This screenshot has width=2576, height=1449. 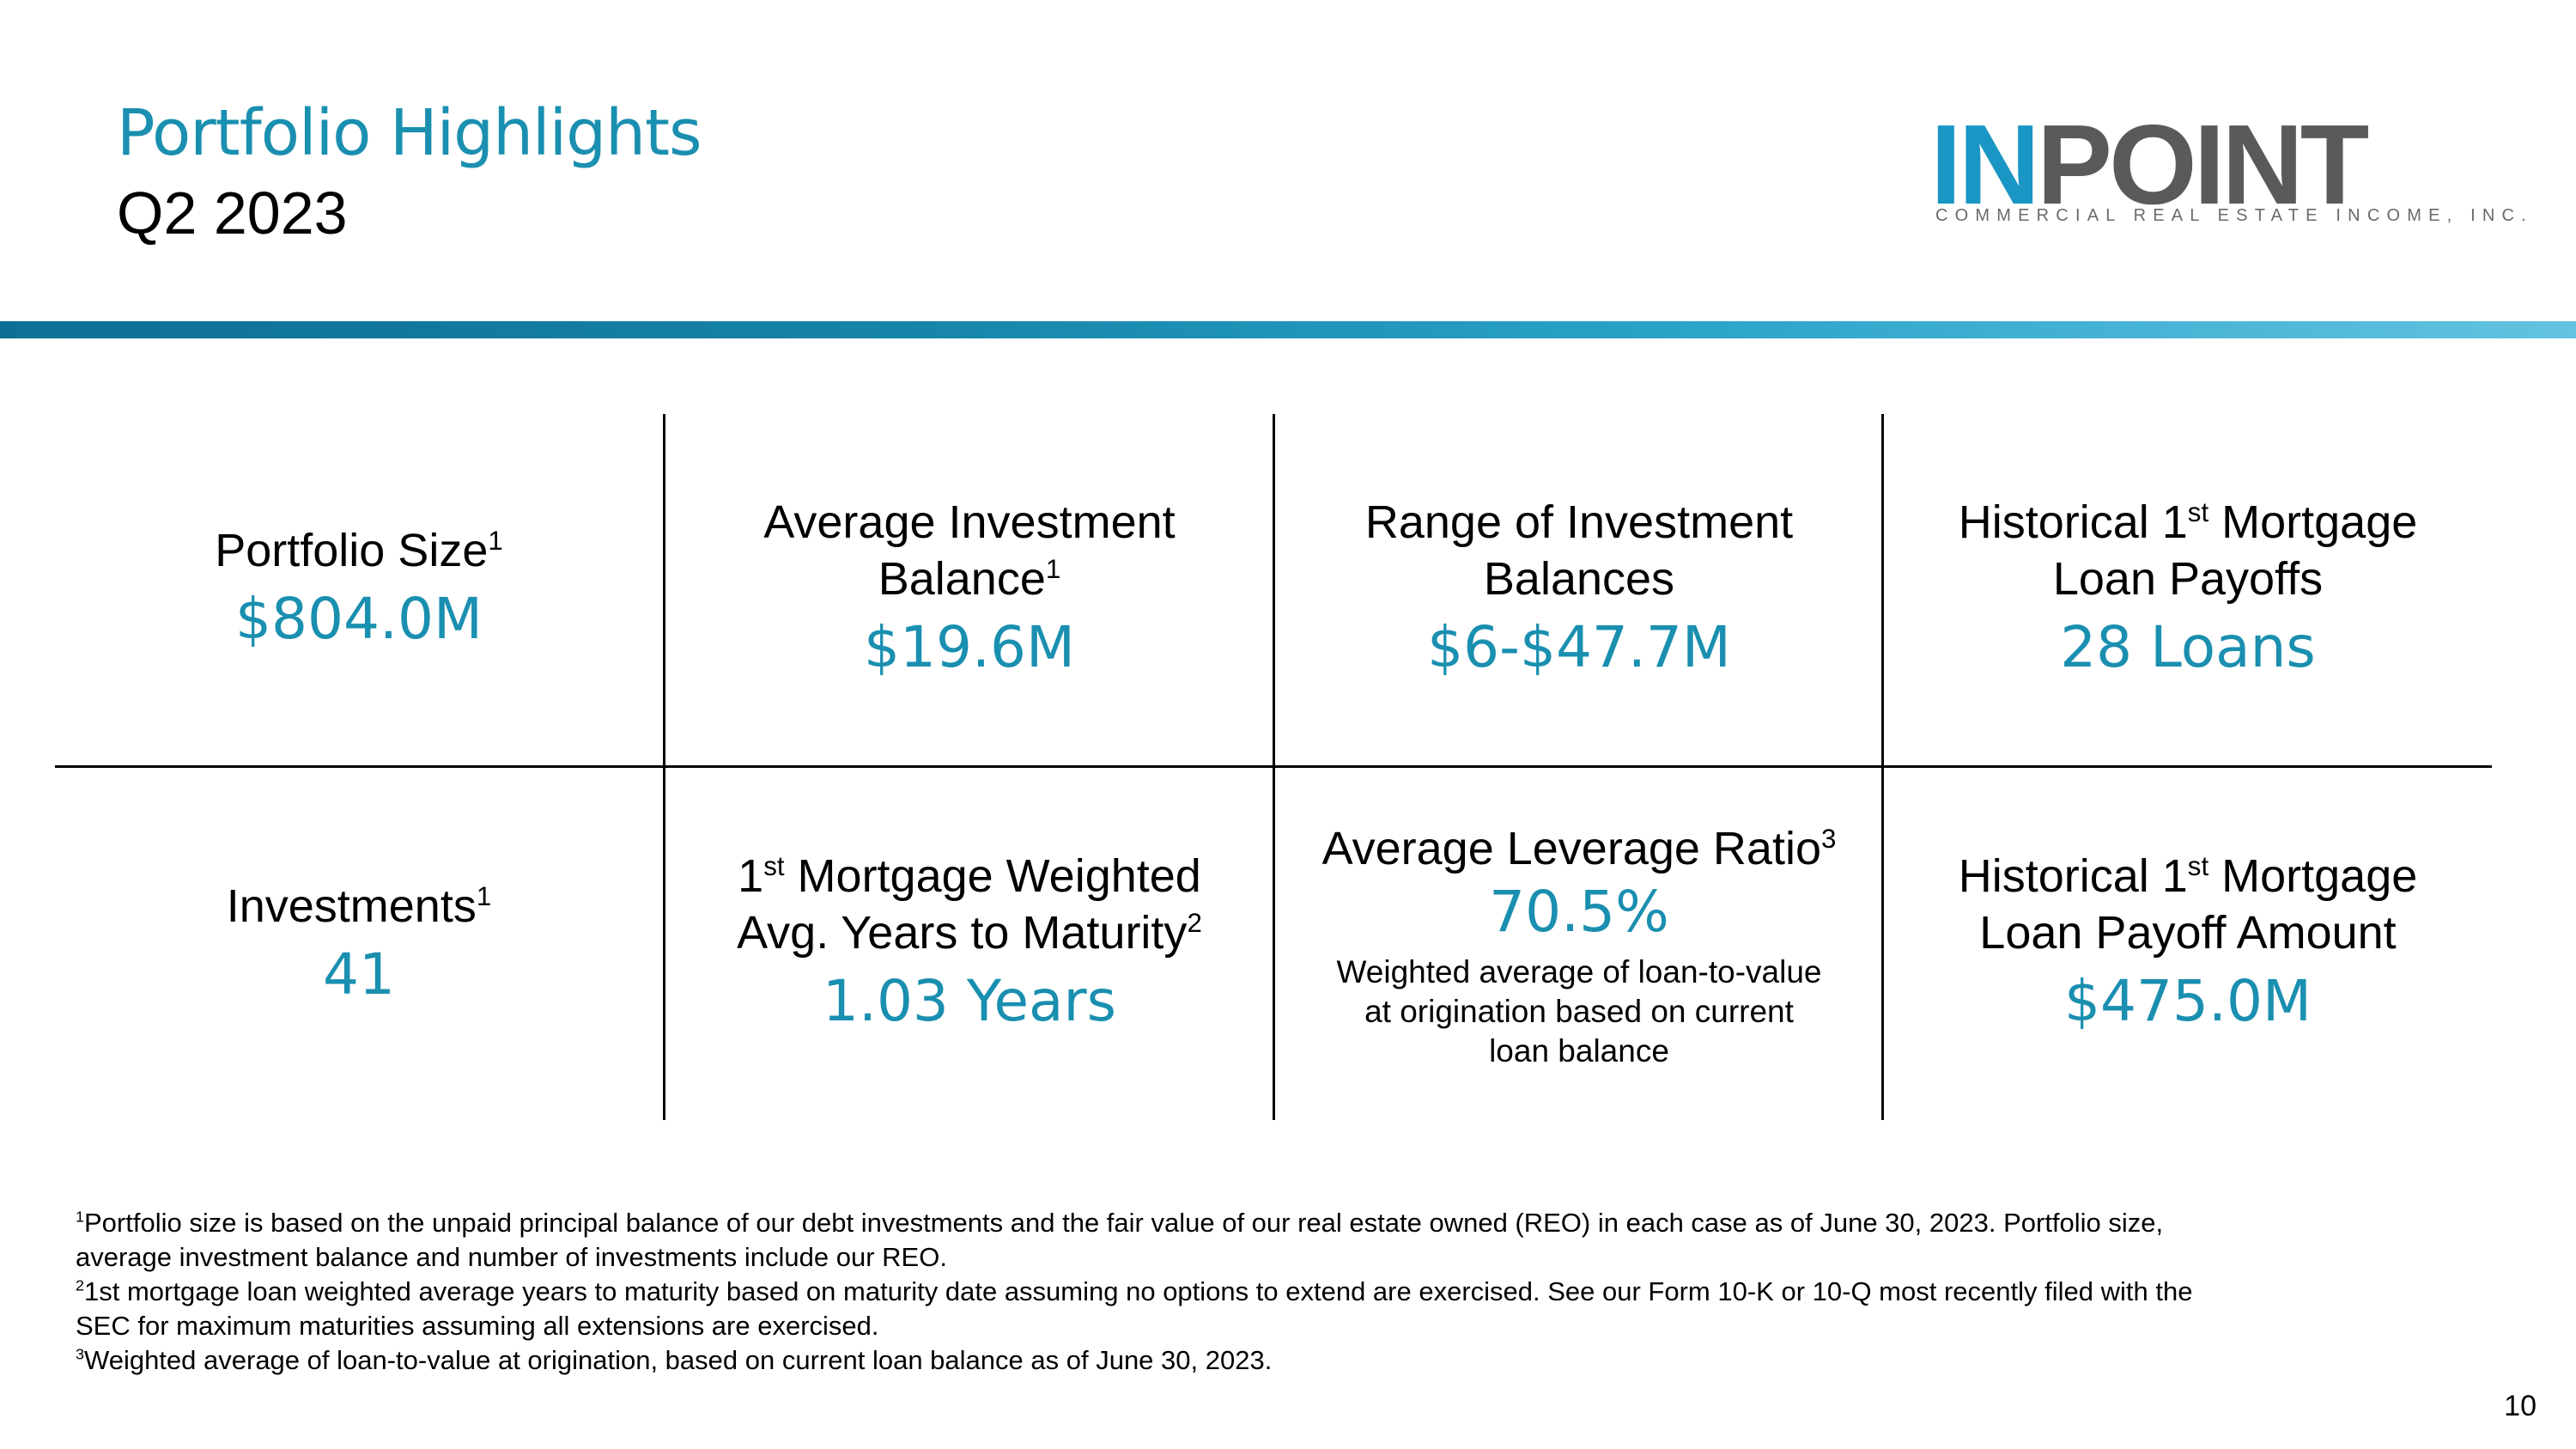 I want to click on metric-portfolio-size: Portfolio Size1 $804.0M, so click(x=359, y=588).